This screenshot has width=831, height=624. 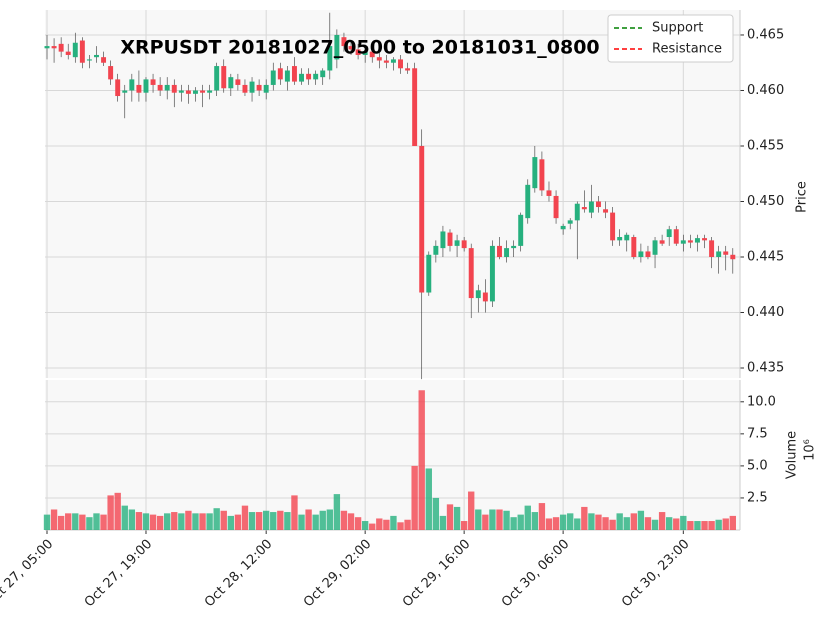 I want to click on legend-label: Resistance, so click(x=687, y=49).